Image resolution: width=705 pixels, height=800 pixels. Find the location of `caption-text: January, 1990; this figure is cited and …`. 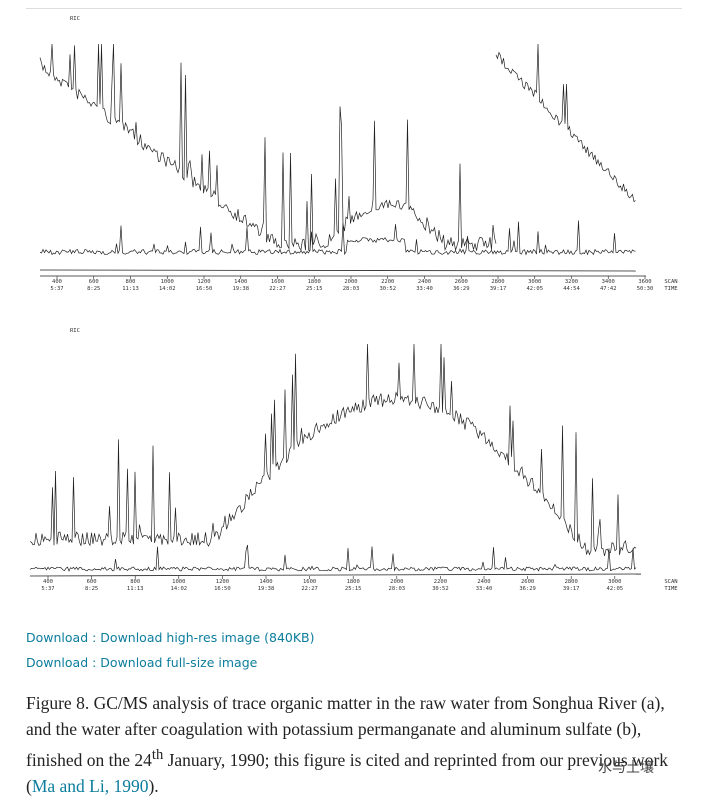

caption-text: January, 1990; this figure is cited and … is located at coordinates (347, 772).